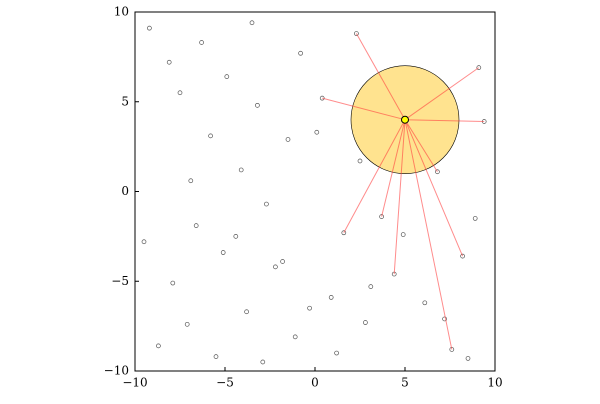 This screenshot has height=404, width=600. What do you see at coordinates (120, 281) in the screenshot?
I see `y-tick-label: −5` at bounding box center [120, 281].